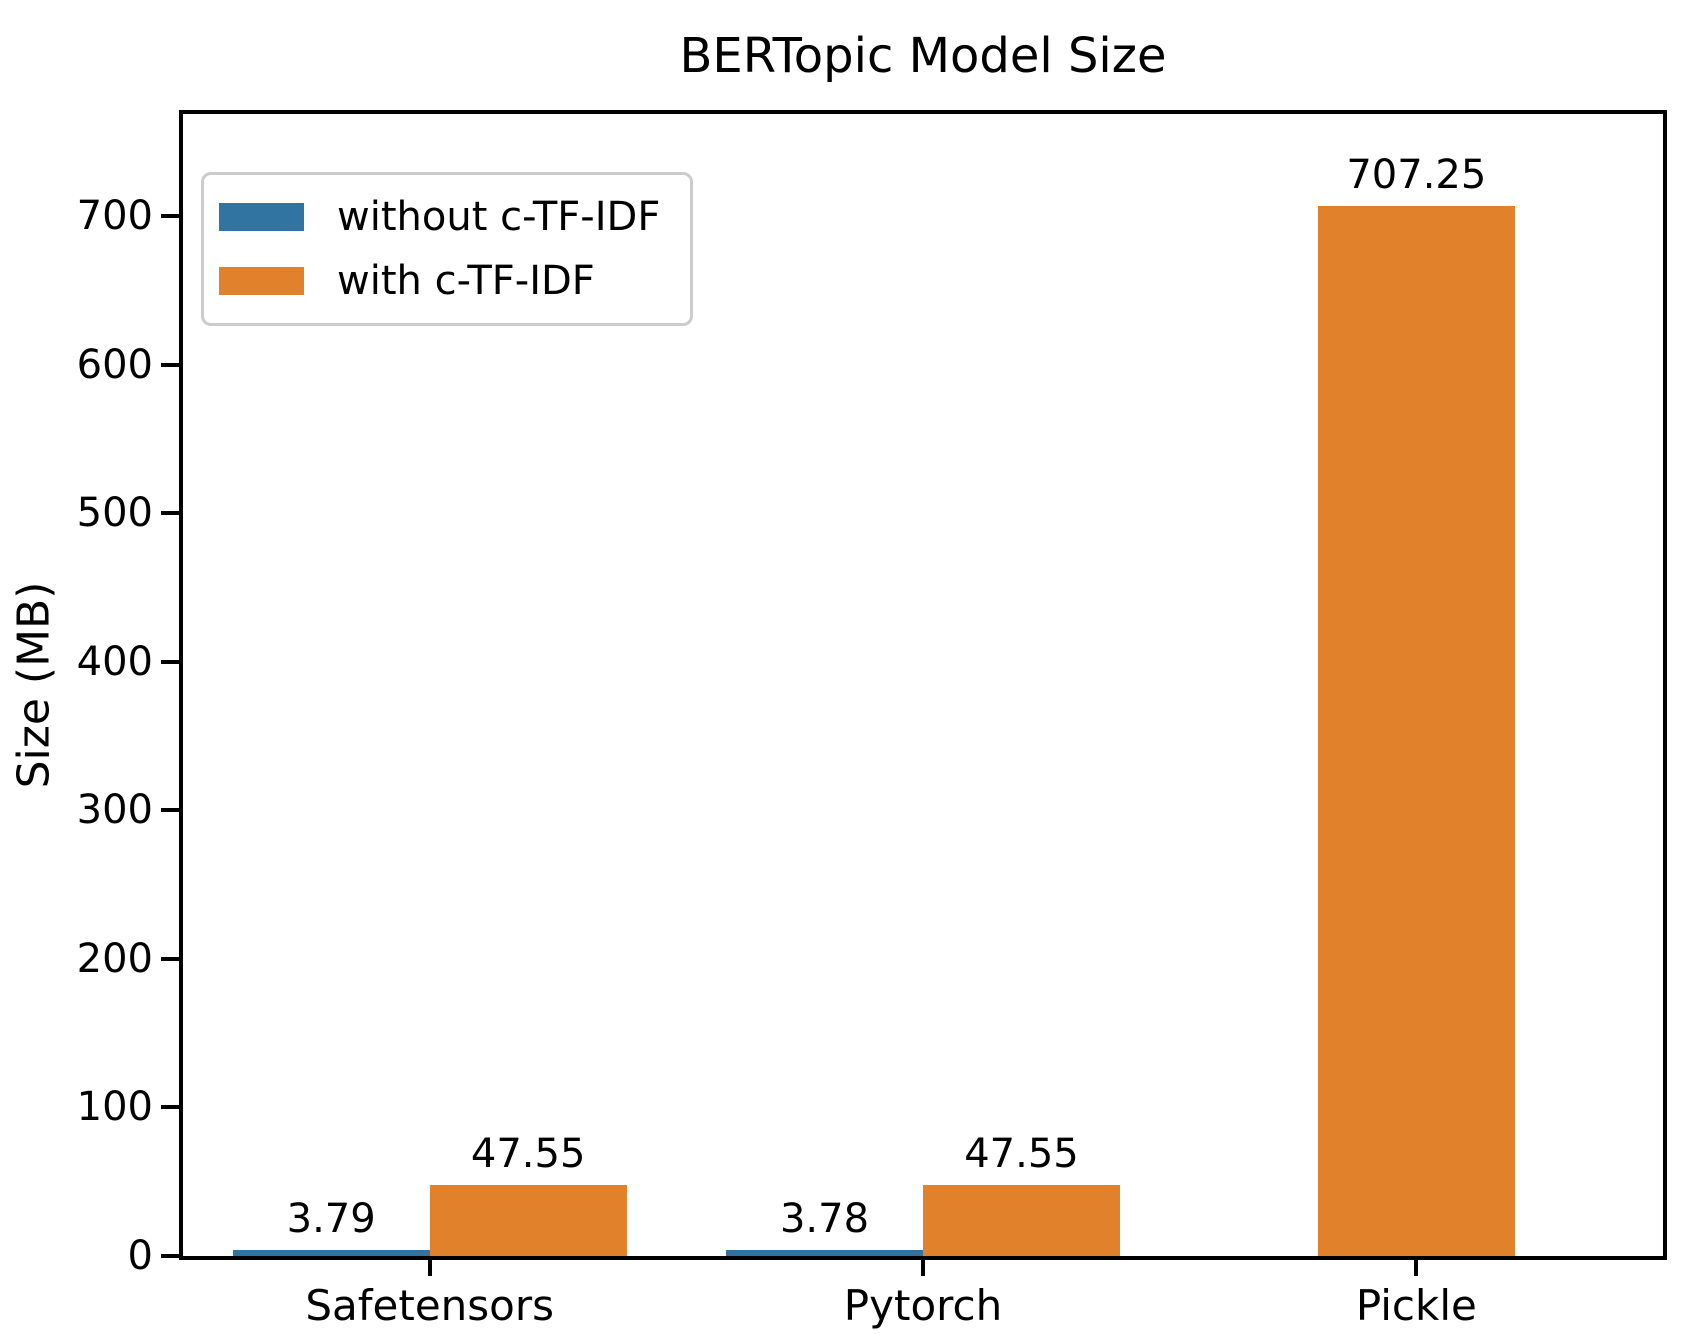 Image resolution: width=1695 pixels, height=1334 pixels. What do you see at coordinates (114, 1107) in the screenshot?
I see `y-tick-label: 100` at bounding box center [114, 1107].